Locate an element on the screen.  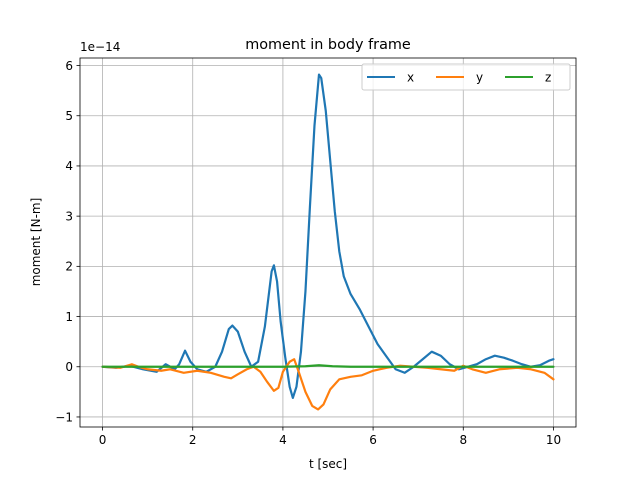
y-tick-label: 1 is located at coordinates (69, 317).